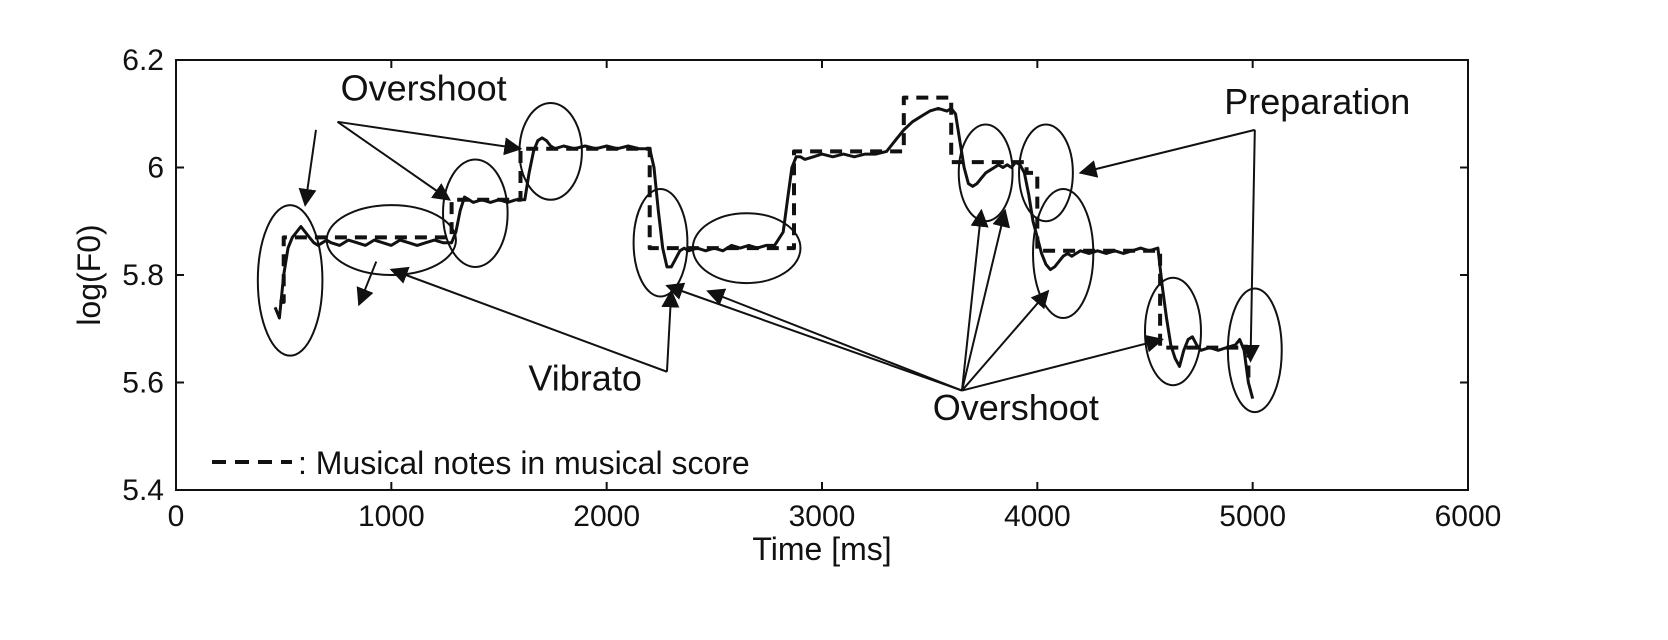  I want to click on x-tick-label: 0, so click(176, 516).